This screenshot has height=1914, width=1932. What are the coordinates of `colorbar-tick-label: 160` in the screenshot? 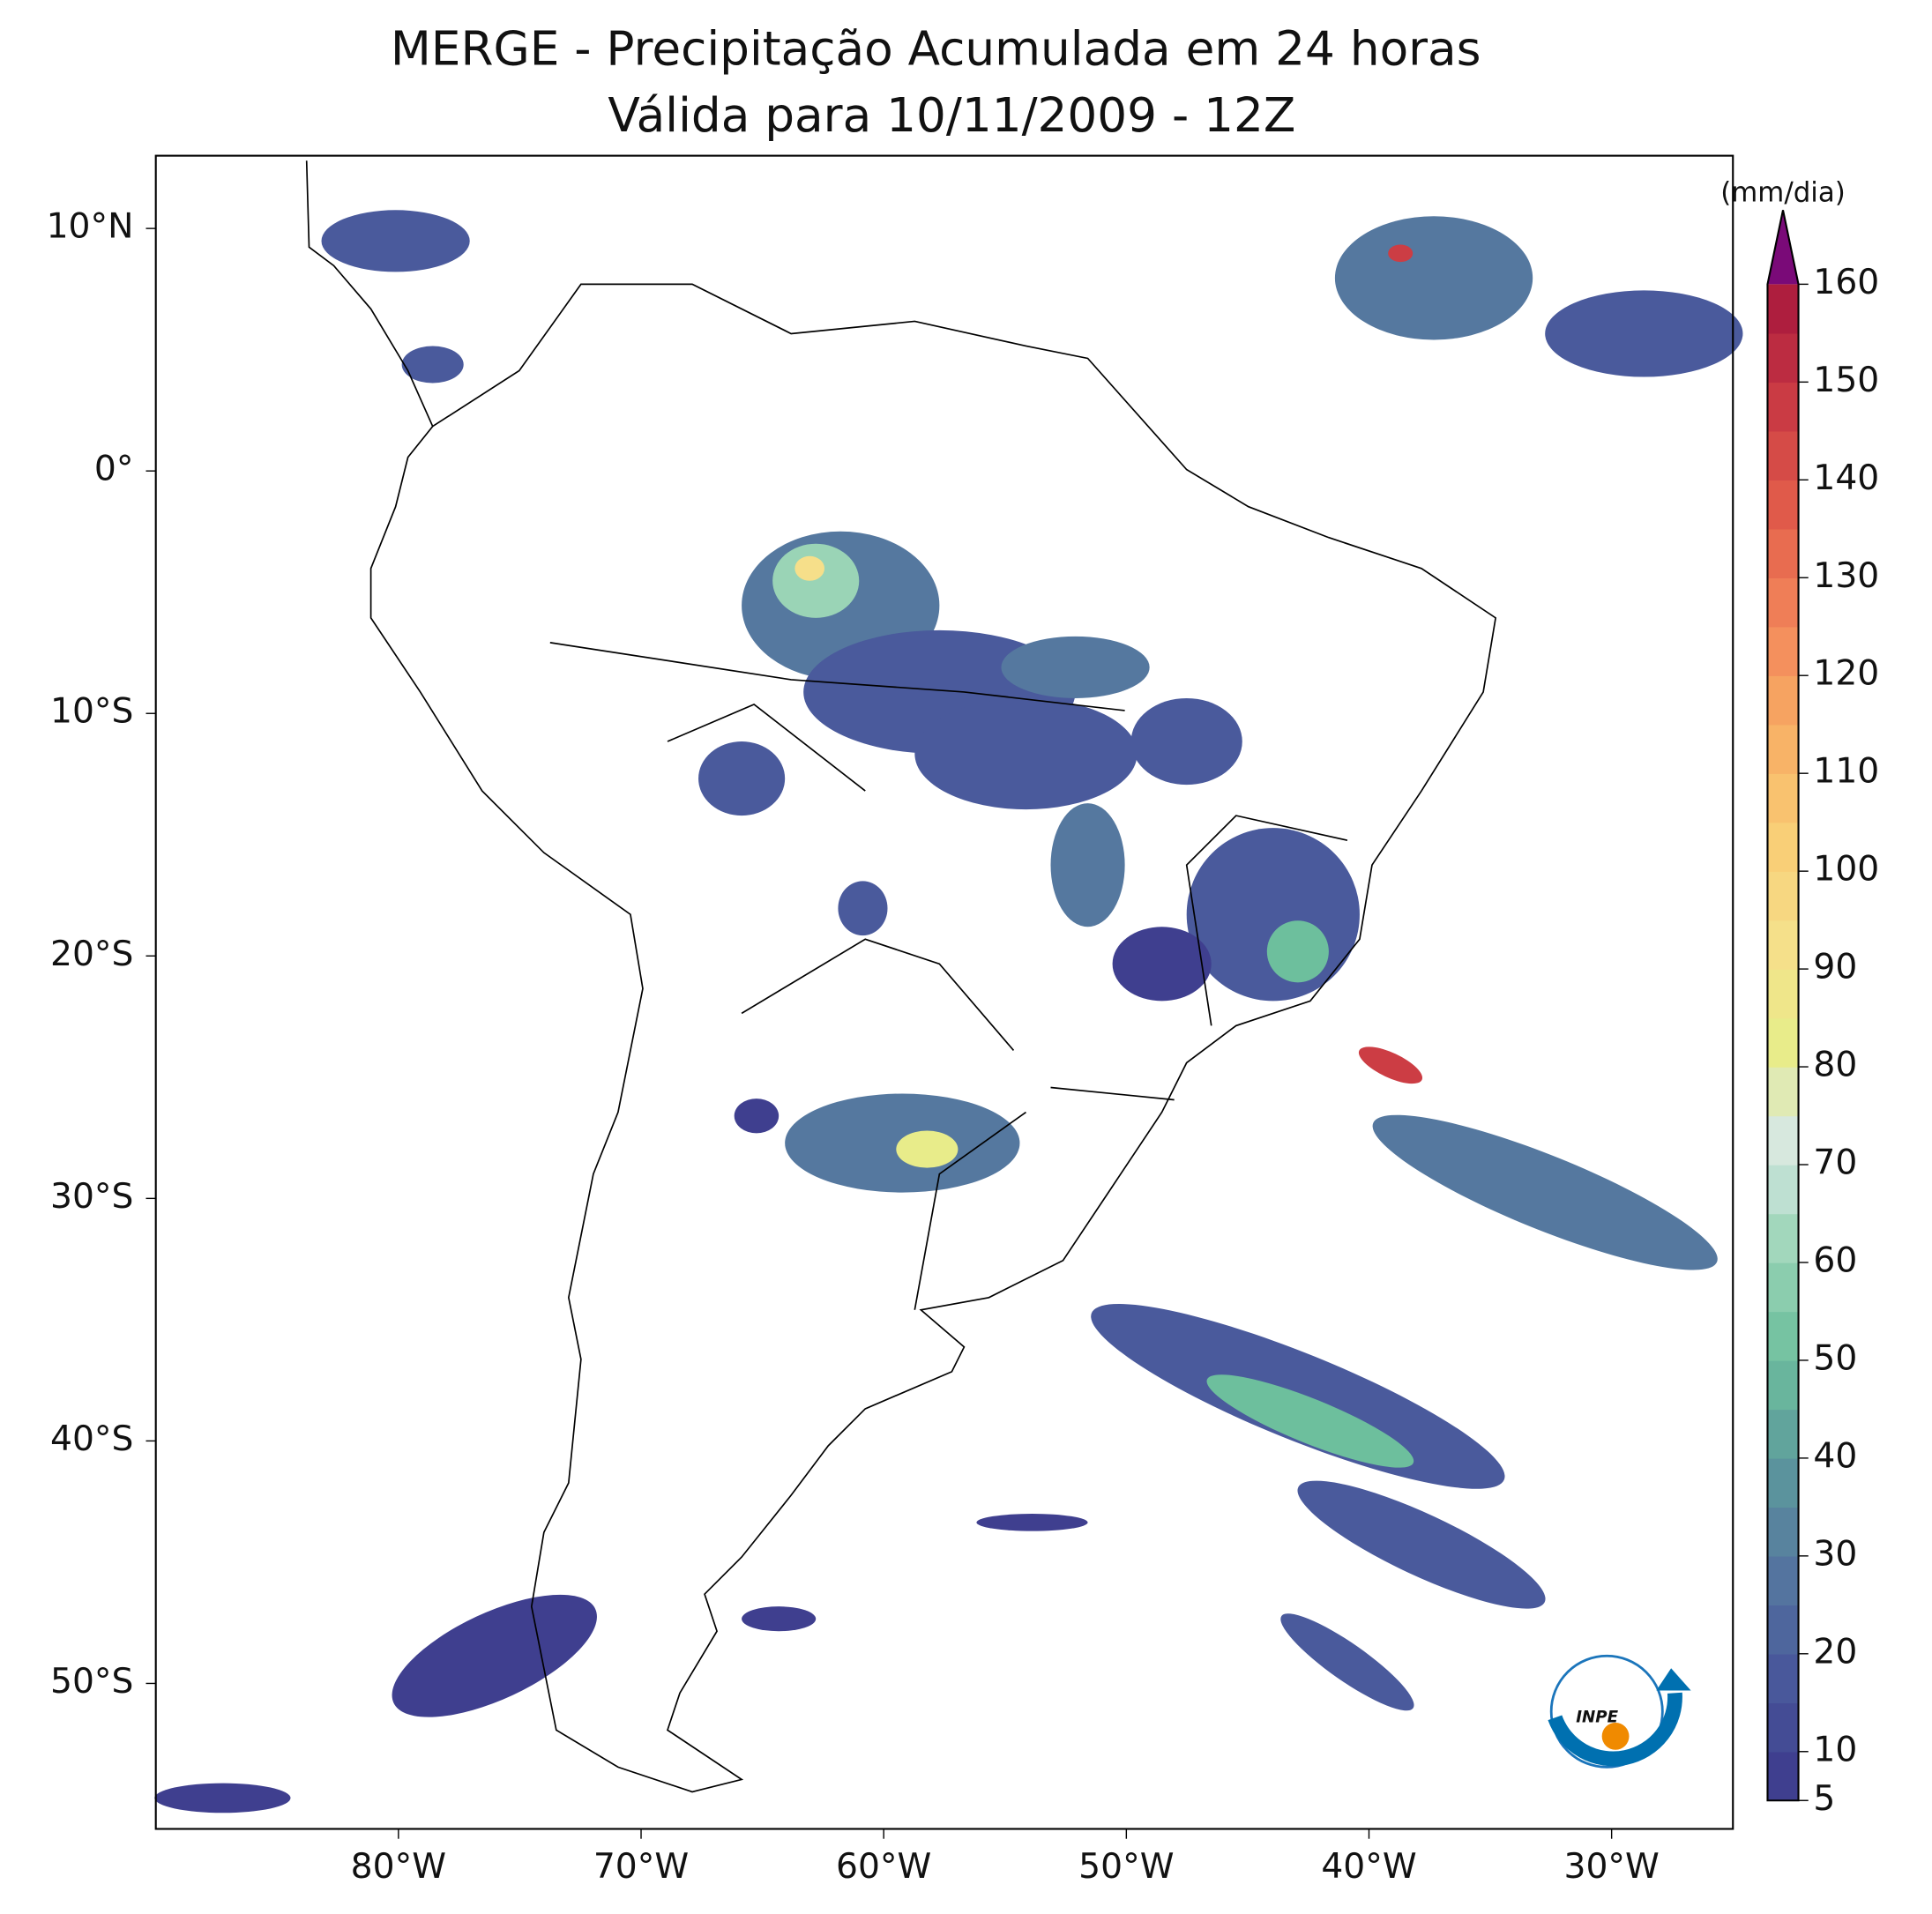 It's located at (1846, 282).